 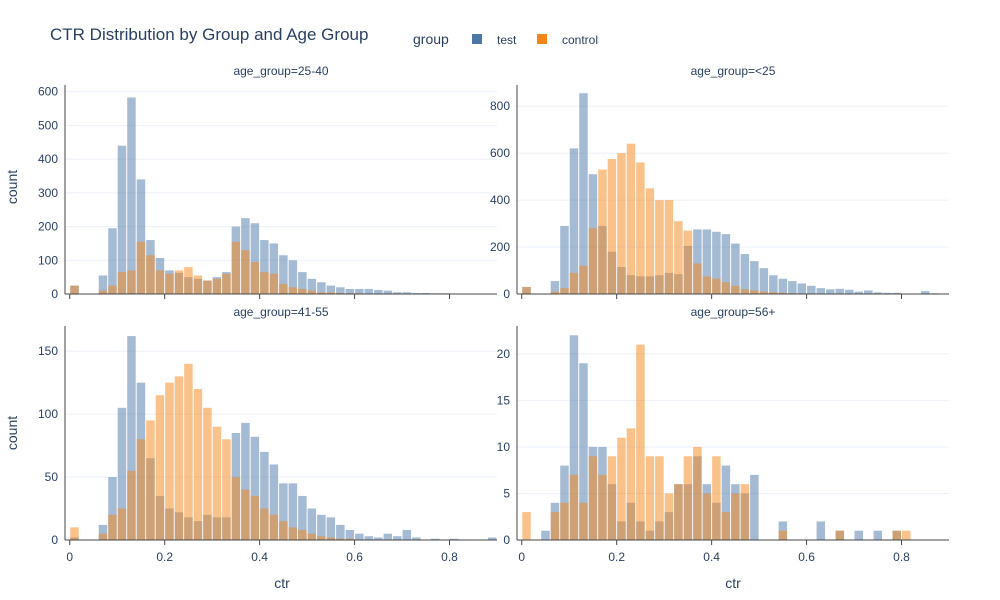 What do you see at coordinates (580, 40) in the screenshot?
I see `legend-label-control: control` at bounding box center [580, 40].